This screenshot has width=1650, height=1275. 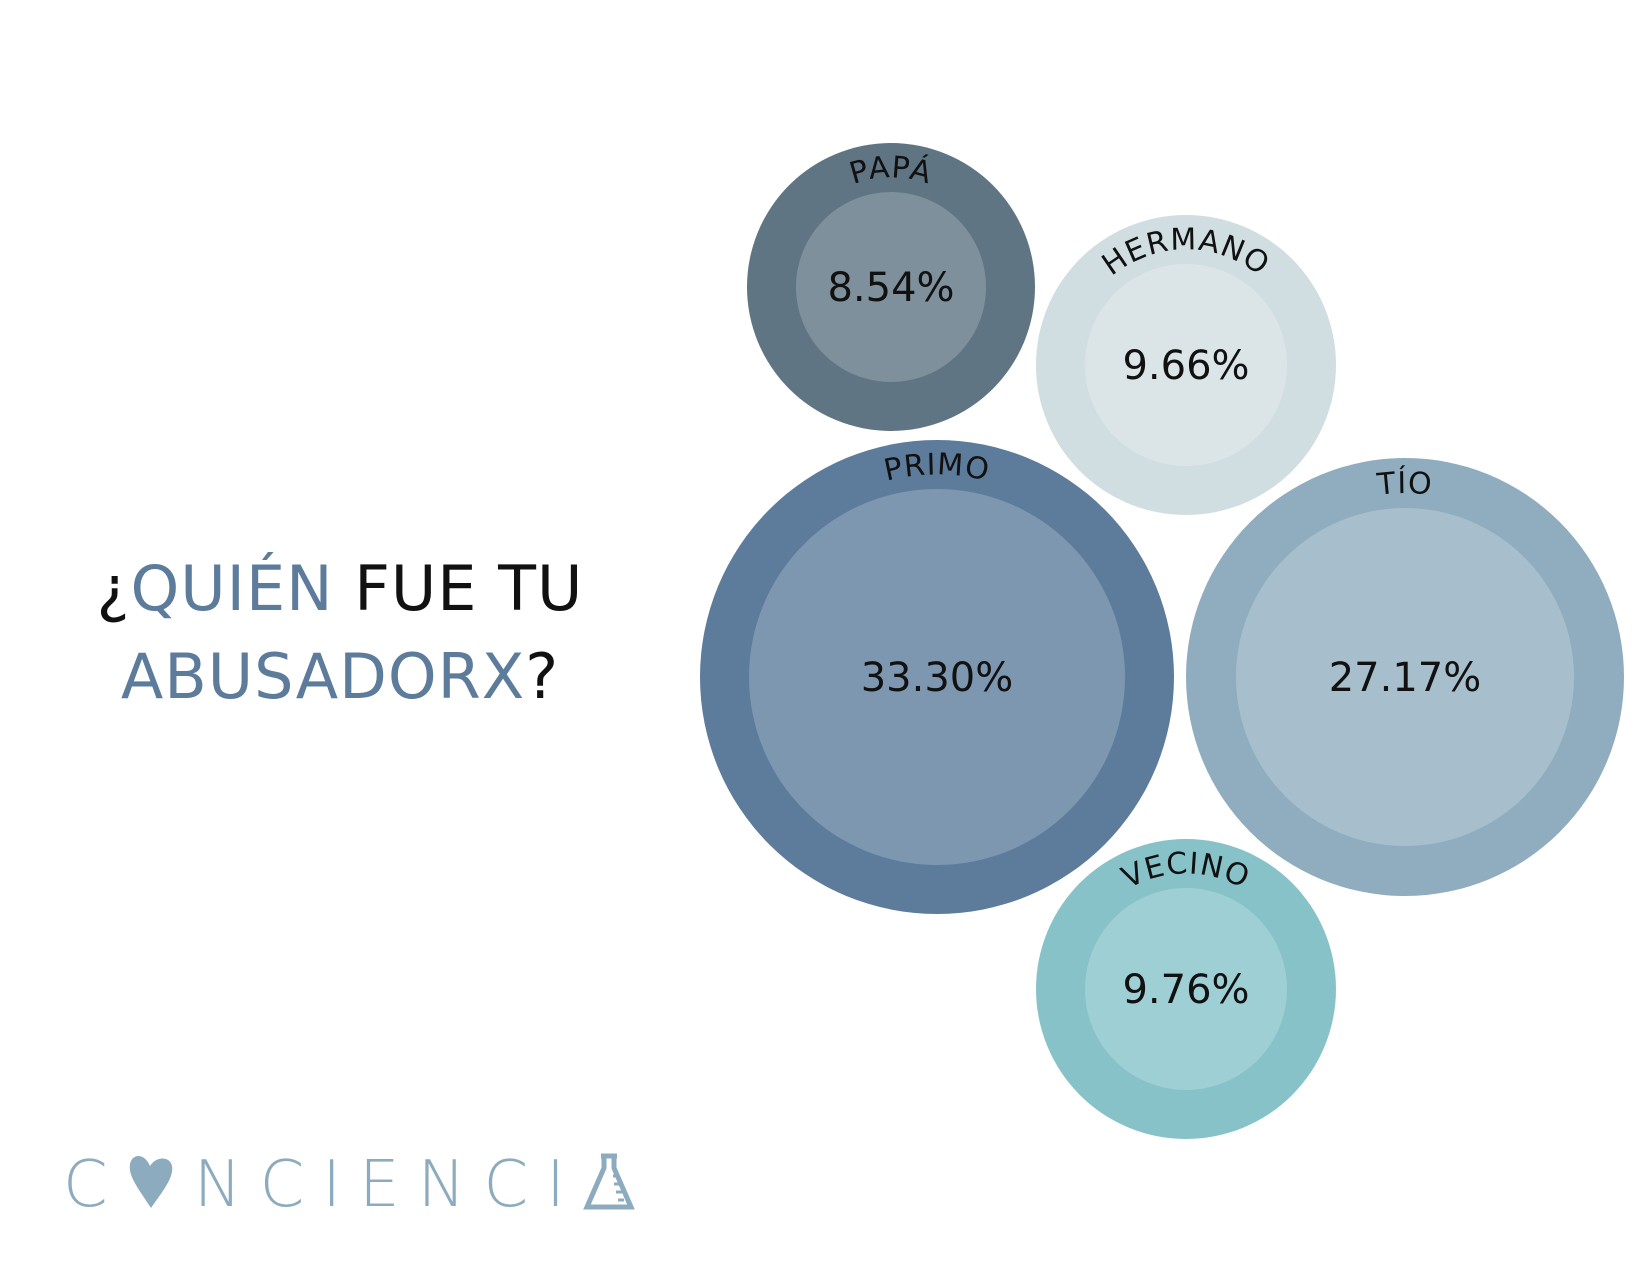 What do you see at coordinates (340, 633) in the screenshot?
I see `page-title: ¿QUIÉN FUE TU ABUSADORX?` at bounding box center [340, 633].